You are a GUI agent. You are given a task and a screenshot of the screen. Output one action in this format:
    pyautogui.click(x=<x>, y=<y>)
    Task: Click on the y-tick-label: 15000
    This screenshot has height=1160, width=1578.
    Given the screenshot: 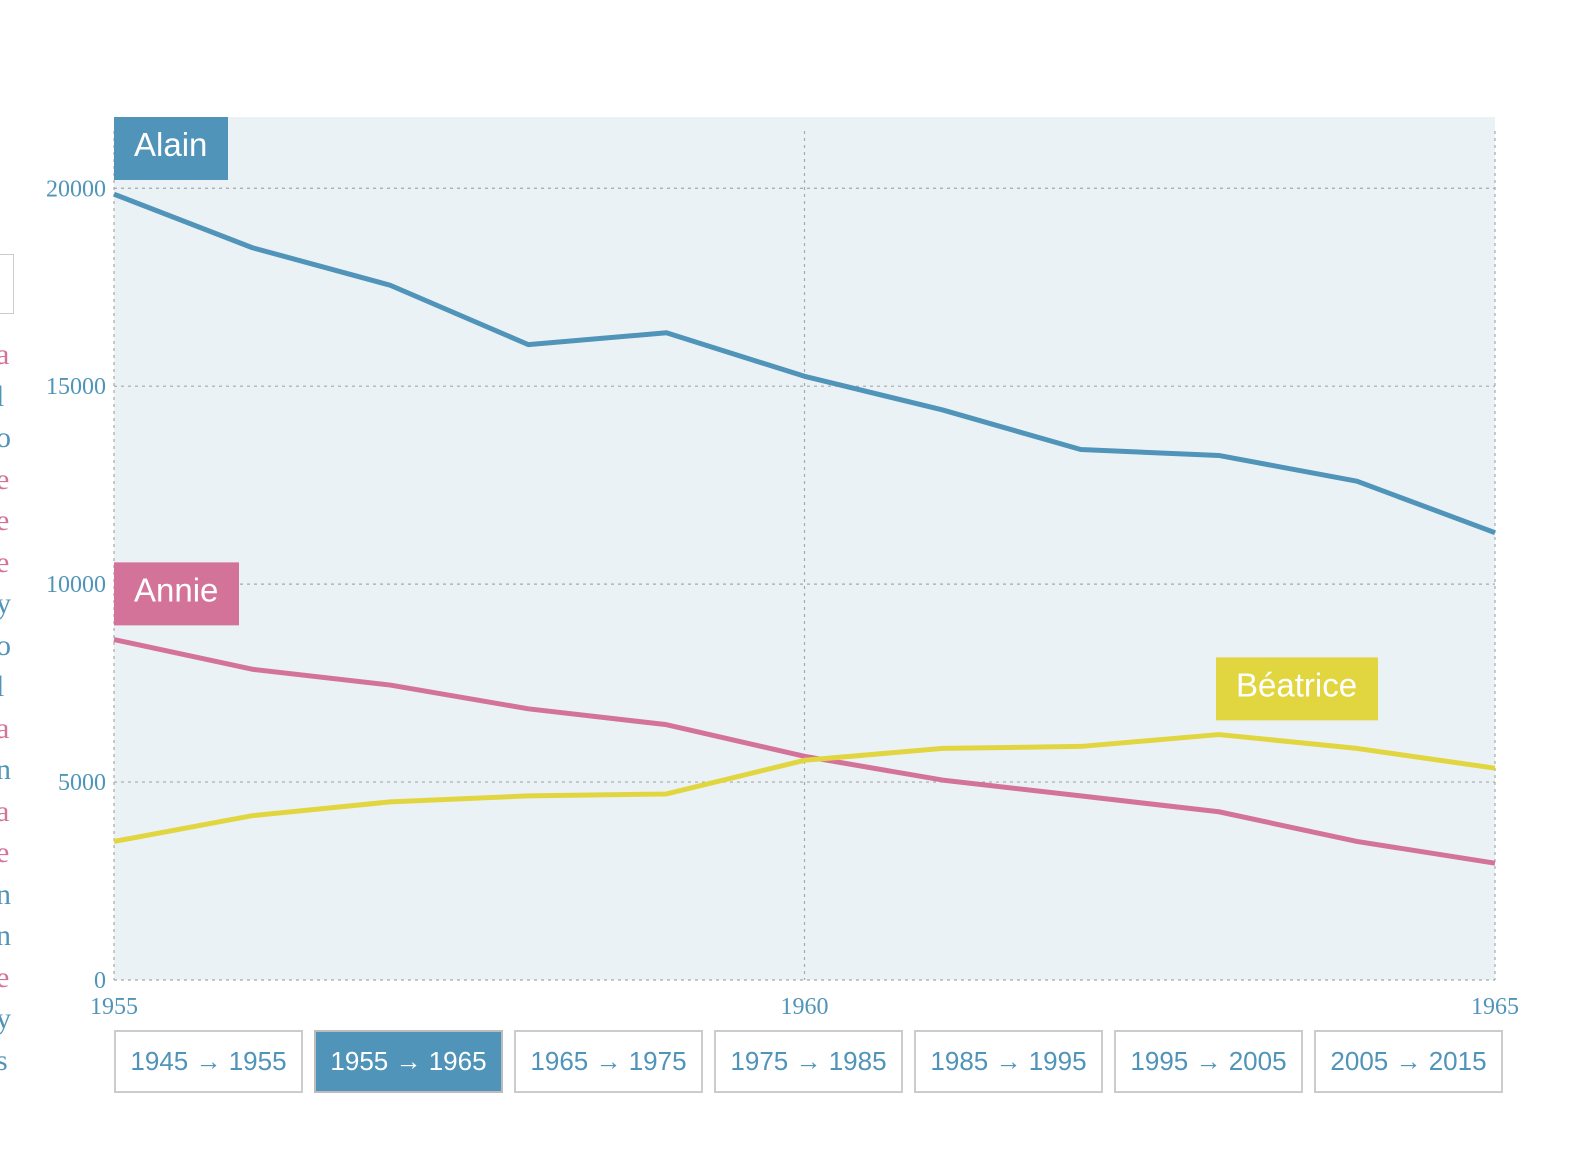 What is the action you would take?
    pyautogui.click(x=76, y=387)
    